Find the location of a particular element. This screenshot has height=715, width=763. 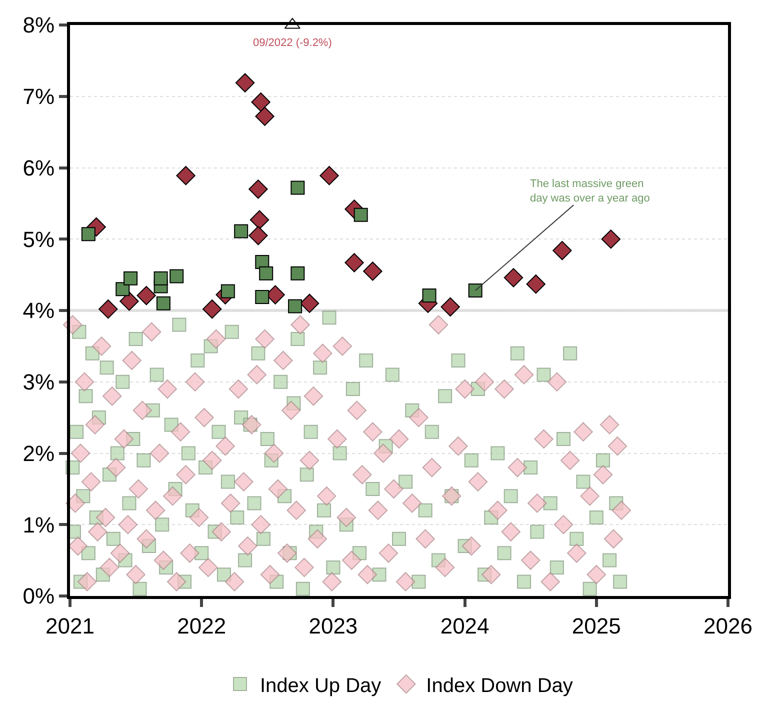

x-tick-label: 2024 is located at coordinates (465, 625).